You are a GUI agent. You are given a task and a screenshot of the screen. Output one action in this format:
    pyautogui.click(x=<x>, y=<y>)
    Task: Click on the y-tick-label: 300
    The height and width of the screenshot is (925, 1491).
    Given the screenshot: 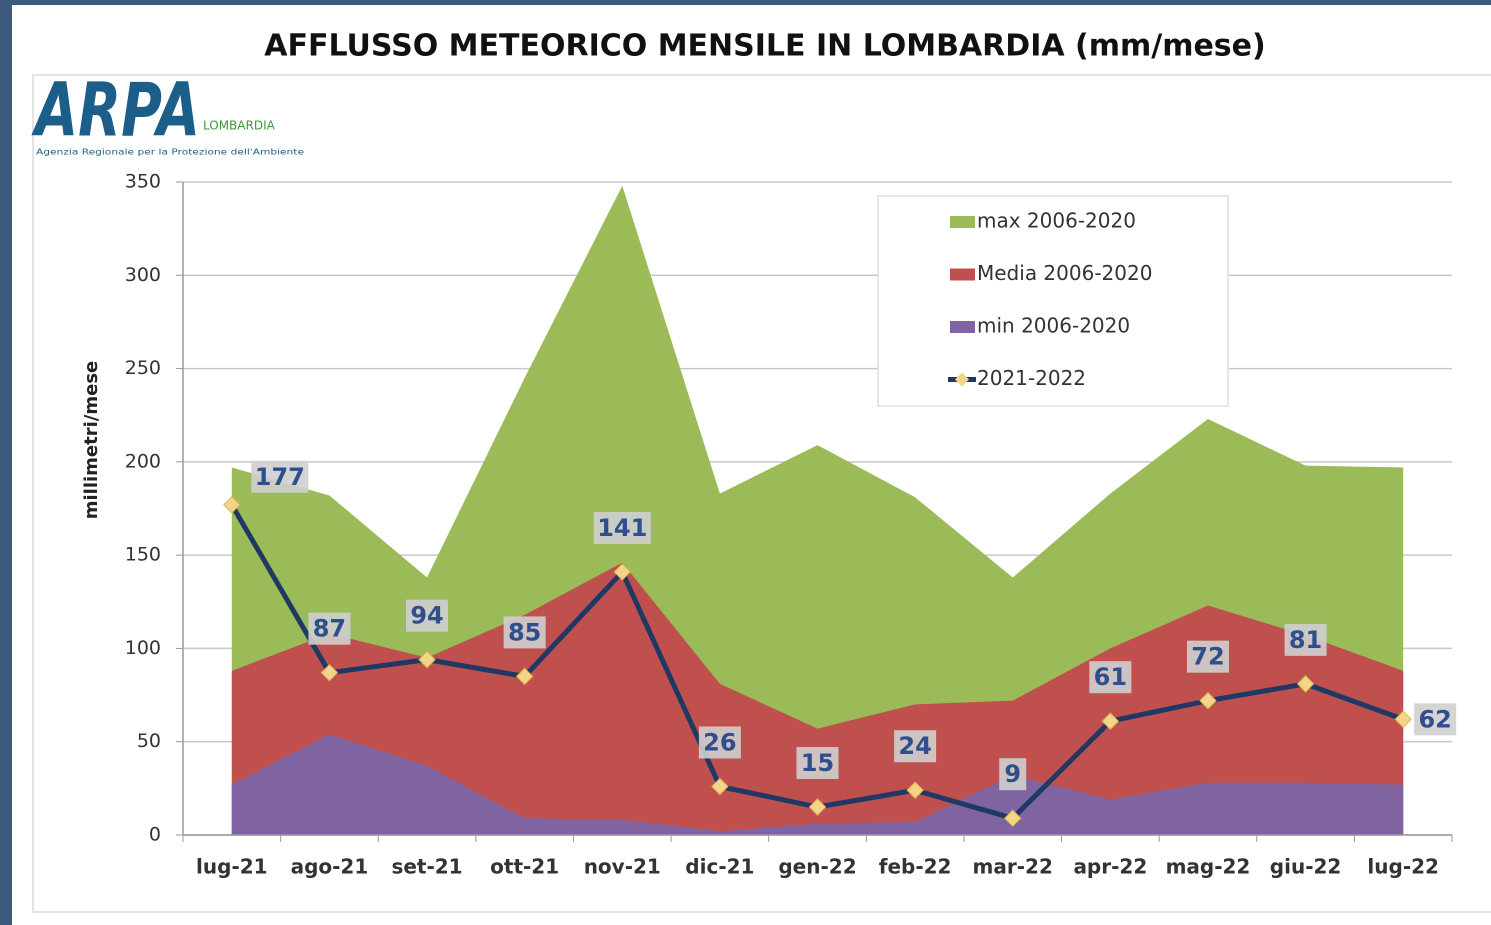 What is the action you would take?
    pyautogui.click(x=143, y=275)
    